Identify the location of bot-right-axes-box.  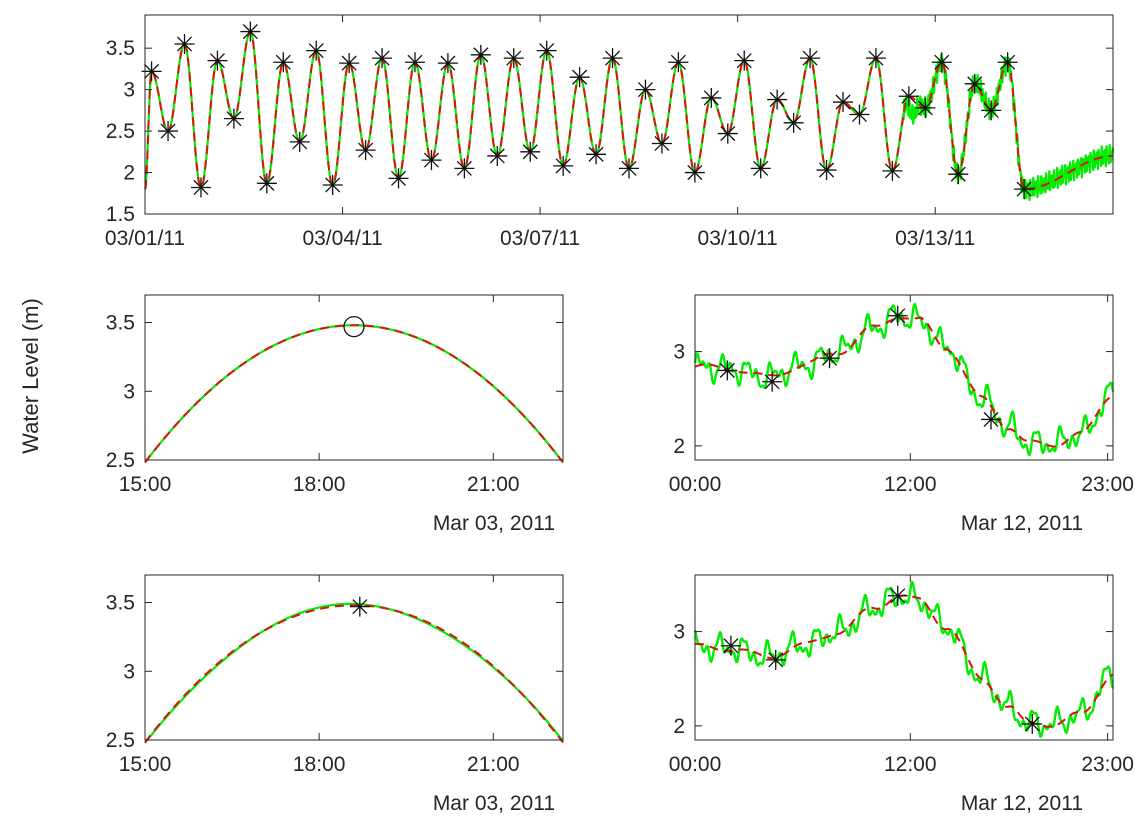
(904, 657).